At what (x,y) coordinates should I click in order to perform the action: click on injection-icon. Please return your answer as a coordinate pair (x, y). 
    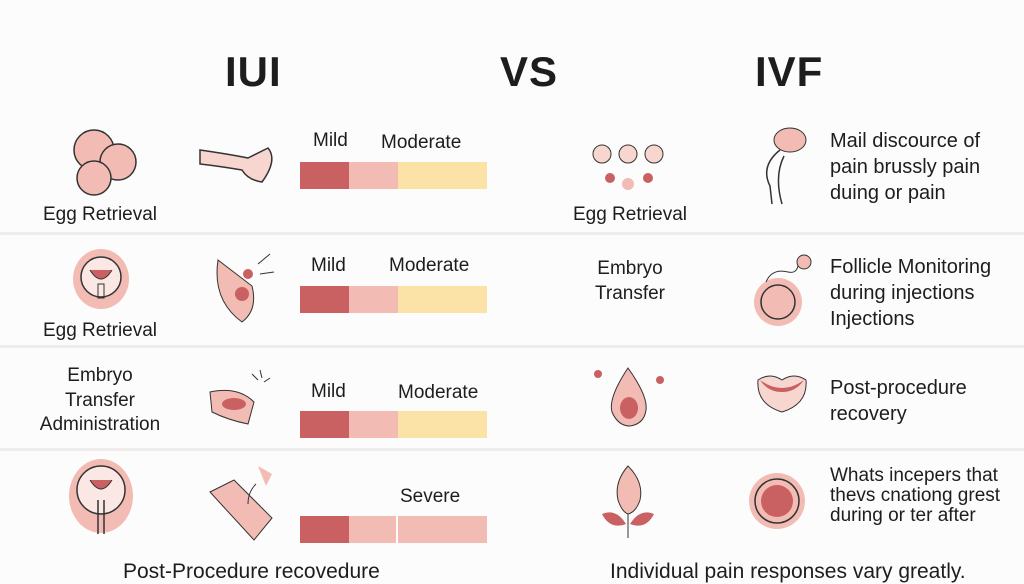
    Looking at the image, I should click on (245, 288).